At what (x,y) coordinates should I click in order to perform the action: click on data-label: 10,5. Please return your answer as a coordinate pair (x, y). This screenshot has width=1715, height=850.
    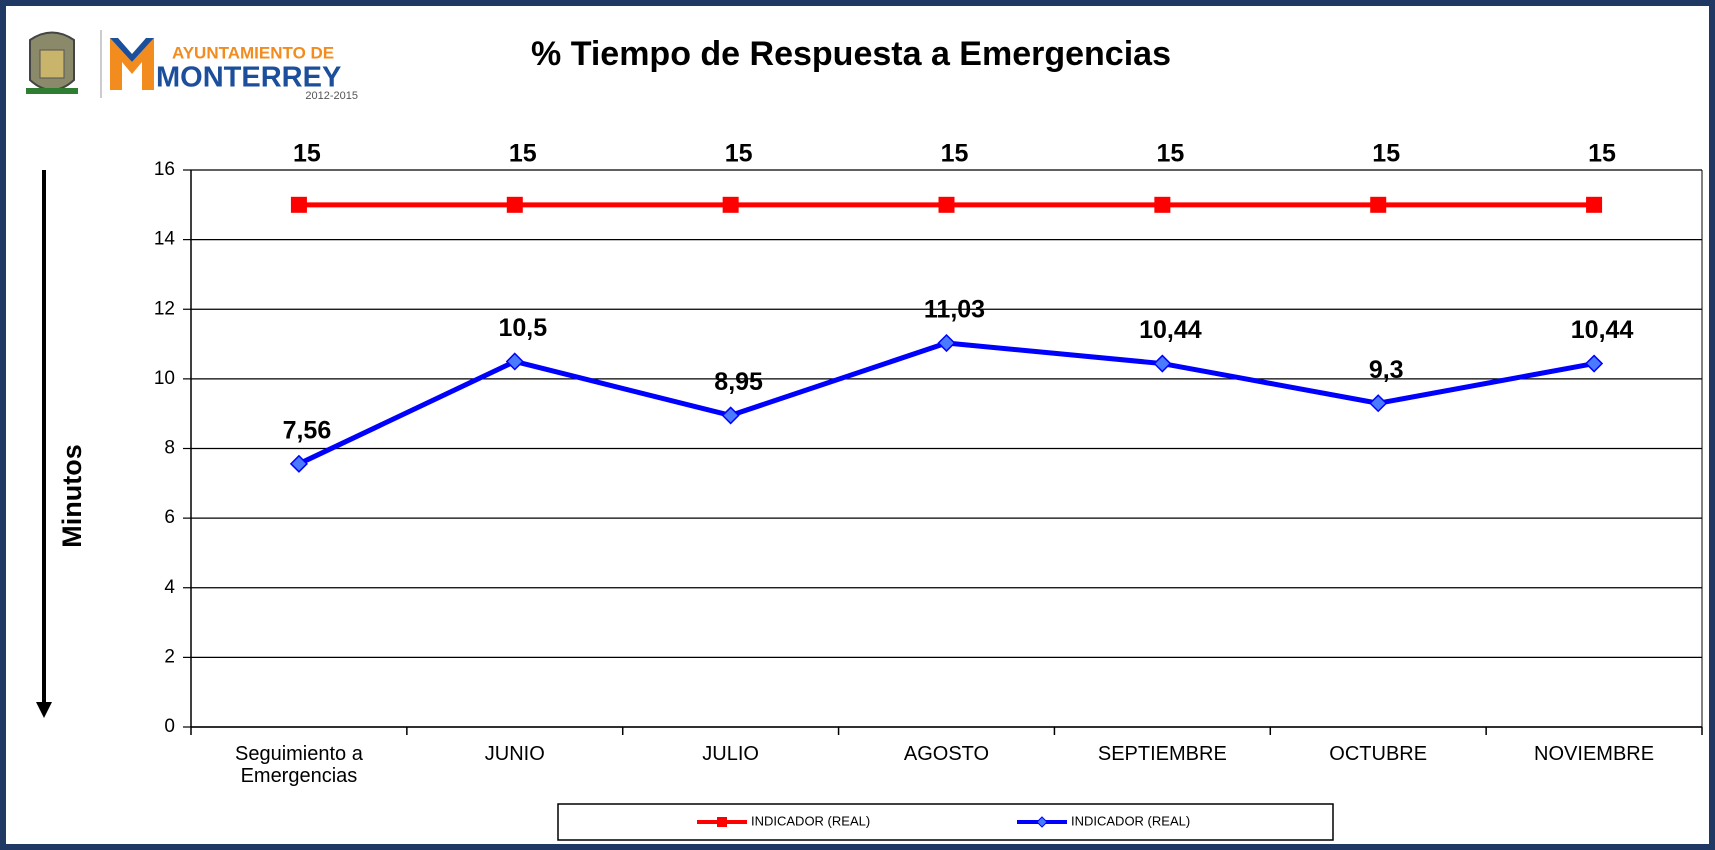
    Looking at the image, I should click on (522, 328).